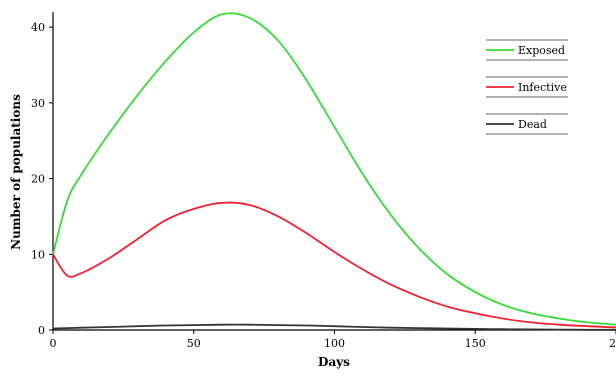 The image size is (616, 374). I want to click on x-tick-label: 150, so click(475, 343).